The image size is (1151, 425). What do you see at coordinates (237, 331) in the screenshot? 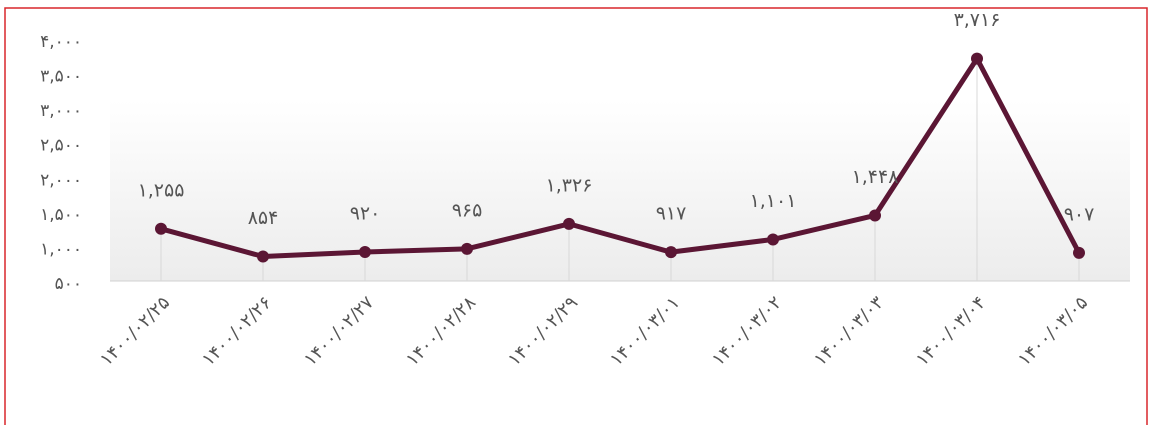
I see `x-tick-label: ۱۴۰۰/۰۲/۲۶` at bounding box center [237, 331].